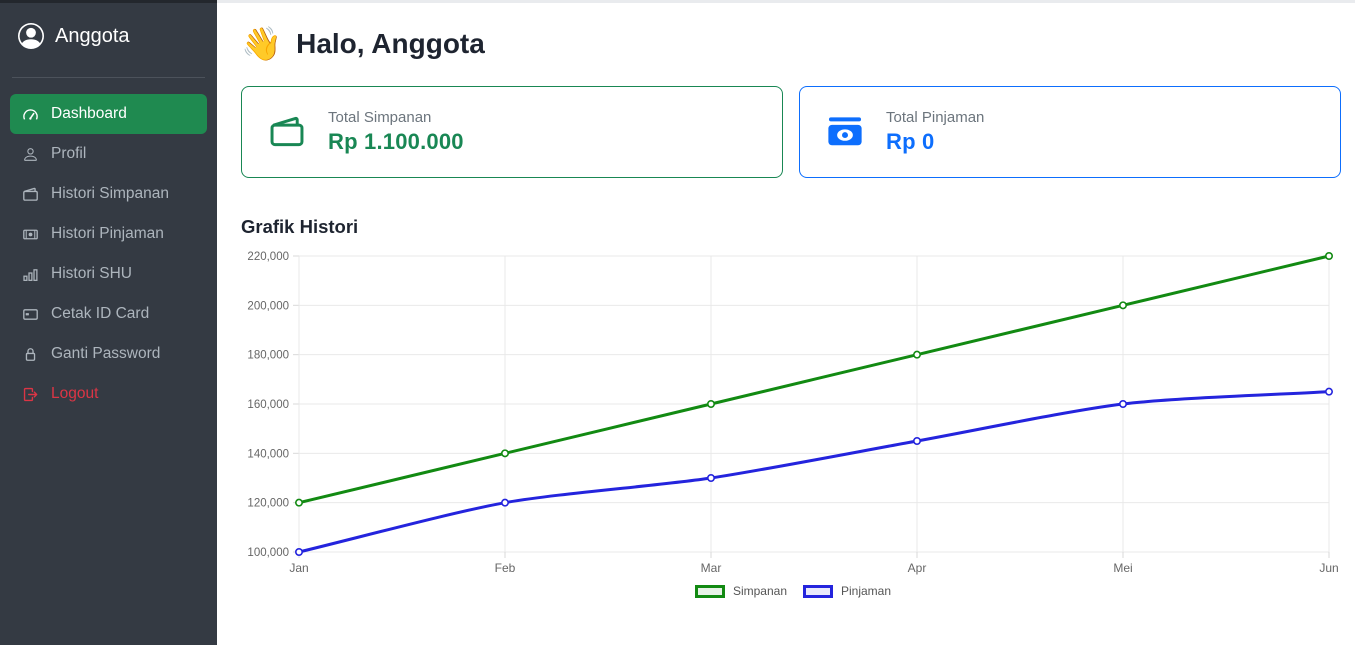 The image size is (1355, 645). I want to click on legend-item-pinjaman: Pinjaman, so click(847, 591).